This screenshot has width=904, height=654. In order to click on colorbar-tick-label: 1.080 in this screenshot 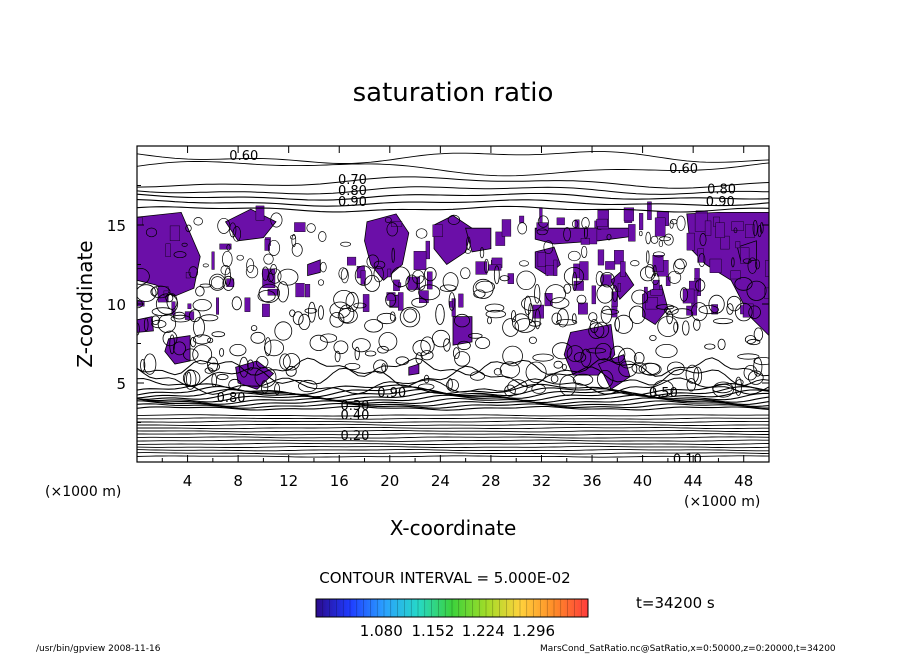, I will do `click(381, 631)`.